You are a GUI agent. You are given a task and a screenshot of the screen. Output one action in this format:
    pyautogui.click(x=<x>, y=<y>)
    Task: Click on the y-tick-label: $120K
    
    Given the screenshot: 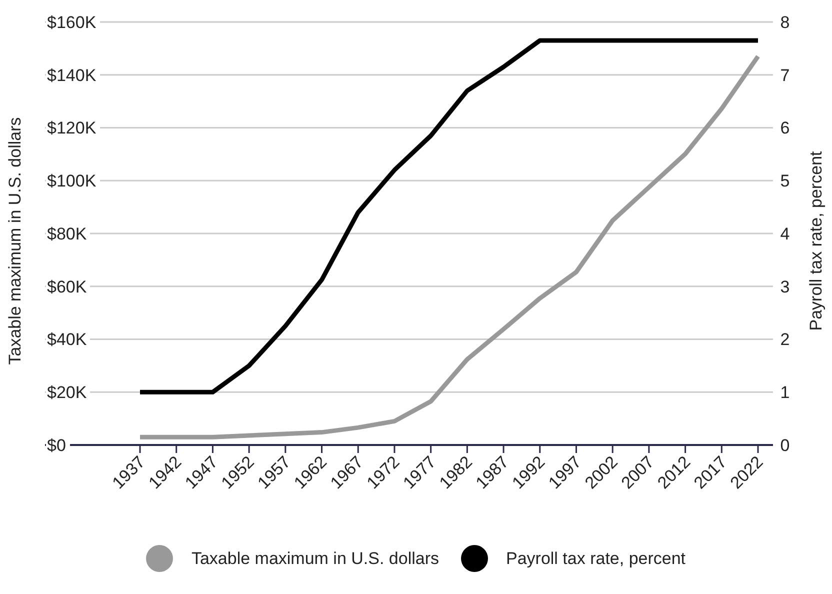 What is the action you would take?
    pyautogui.click(x=72, y=128)
    